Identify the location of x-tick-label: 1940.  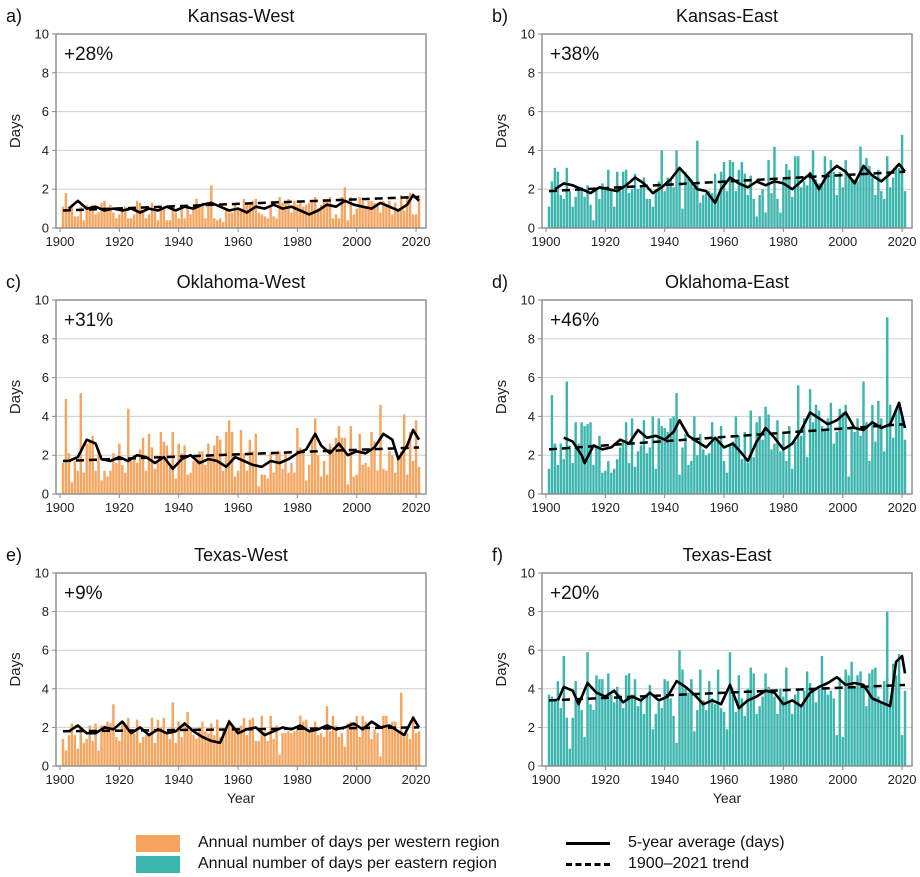
(664, 779).